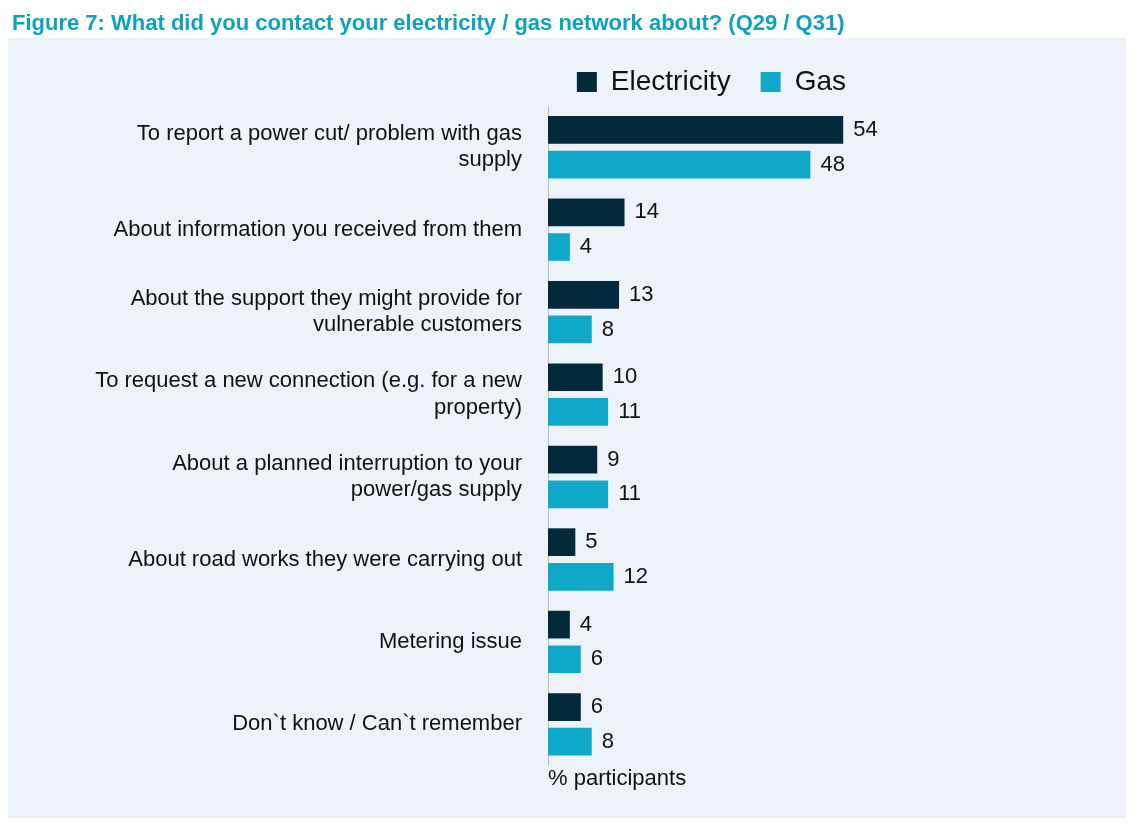  I want to click on chart-title: Figure 7: What did you contact your electricity / gas network about? (Q29 / Q31), so click(567, 23).